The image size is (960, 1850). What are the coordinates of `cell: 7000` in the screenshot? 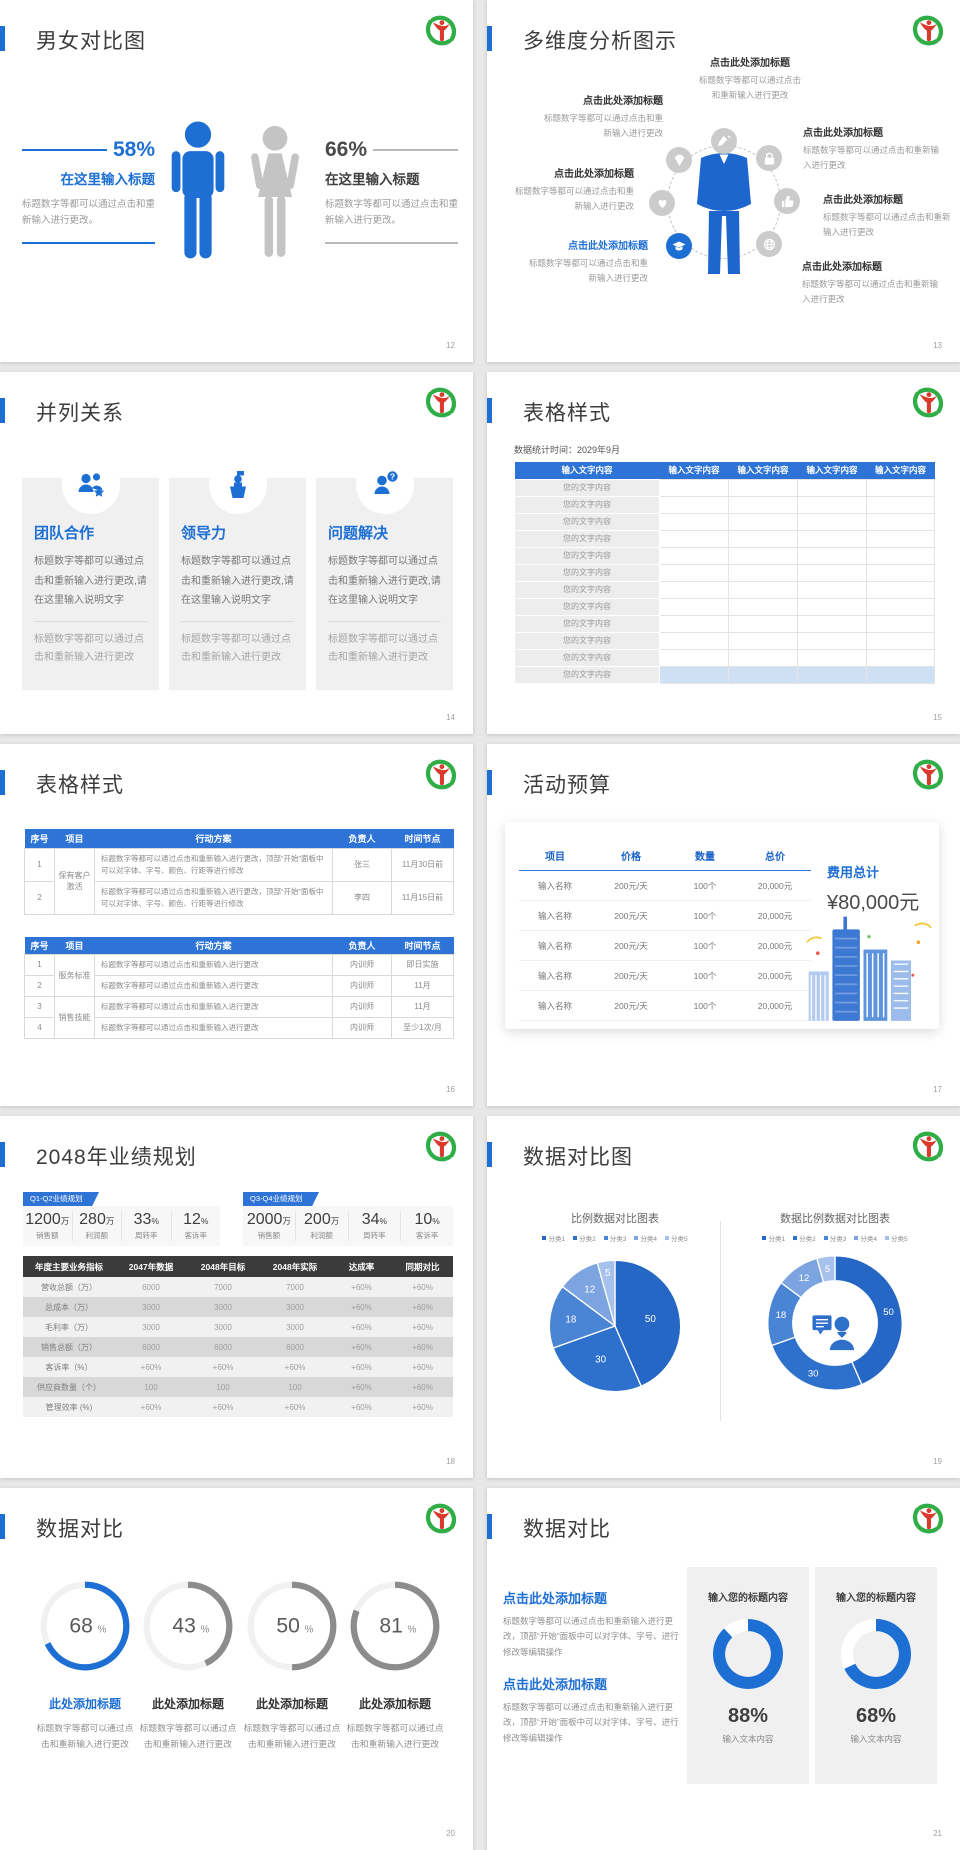 It's located at (223, 1287).